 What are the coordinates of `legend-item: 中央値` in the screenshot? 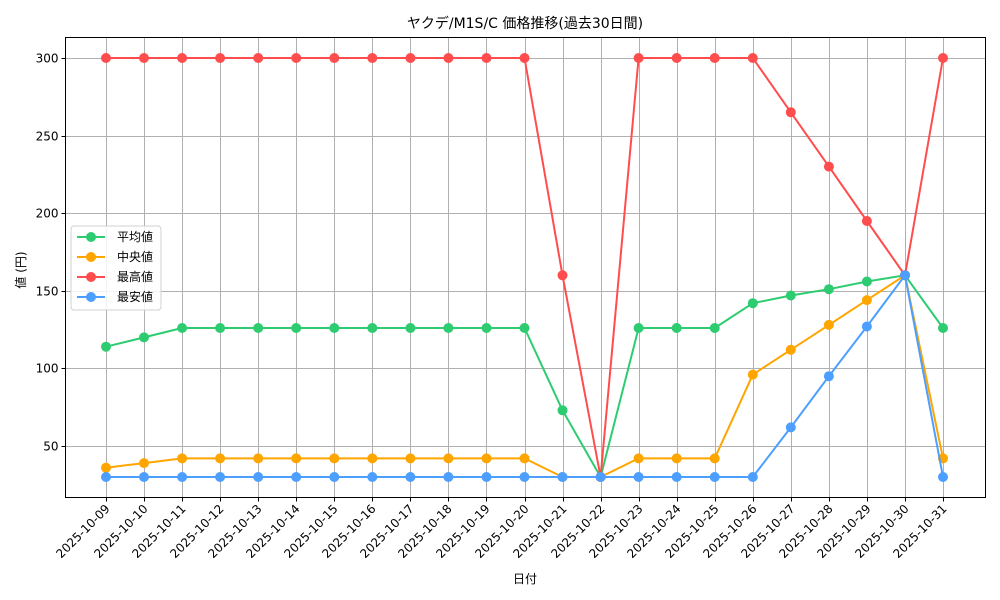 It's located at (115, 256).